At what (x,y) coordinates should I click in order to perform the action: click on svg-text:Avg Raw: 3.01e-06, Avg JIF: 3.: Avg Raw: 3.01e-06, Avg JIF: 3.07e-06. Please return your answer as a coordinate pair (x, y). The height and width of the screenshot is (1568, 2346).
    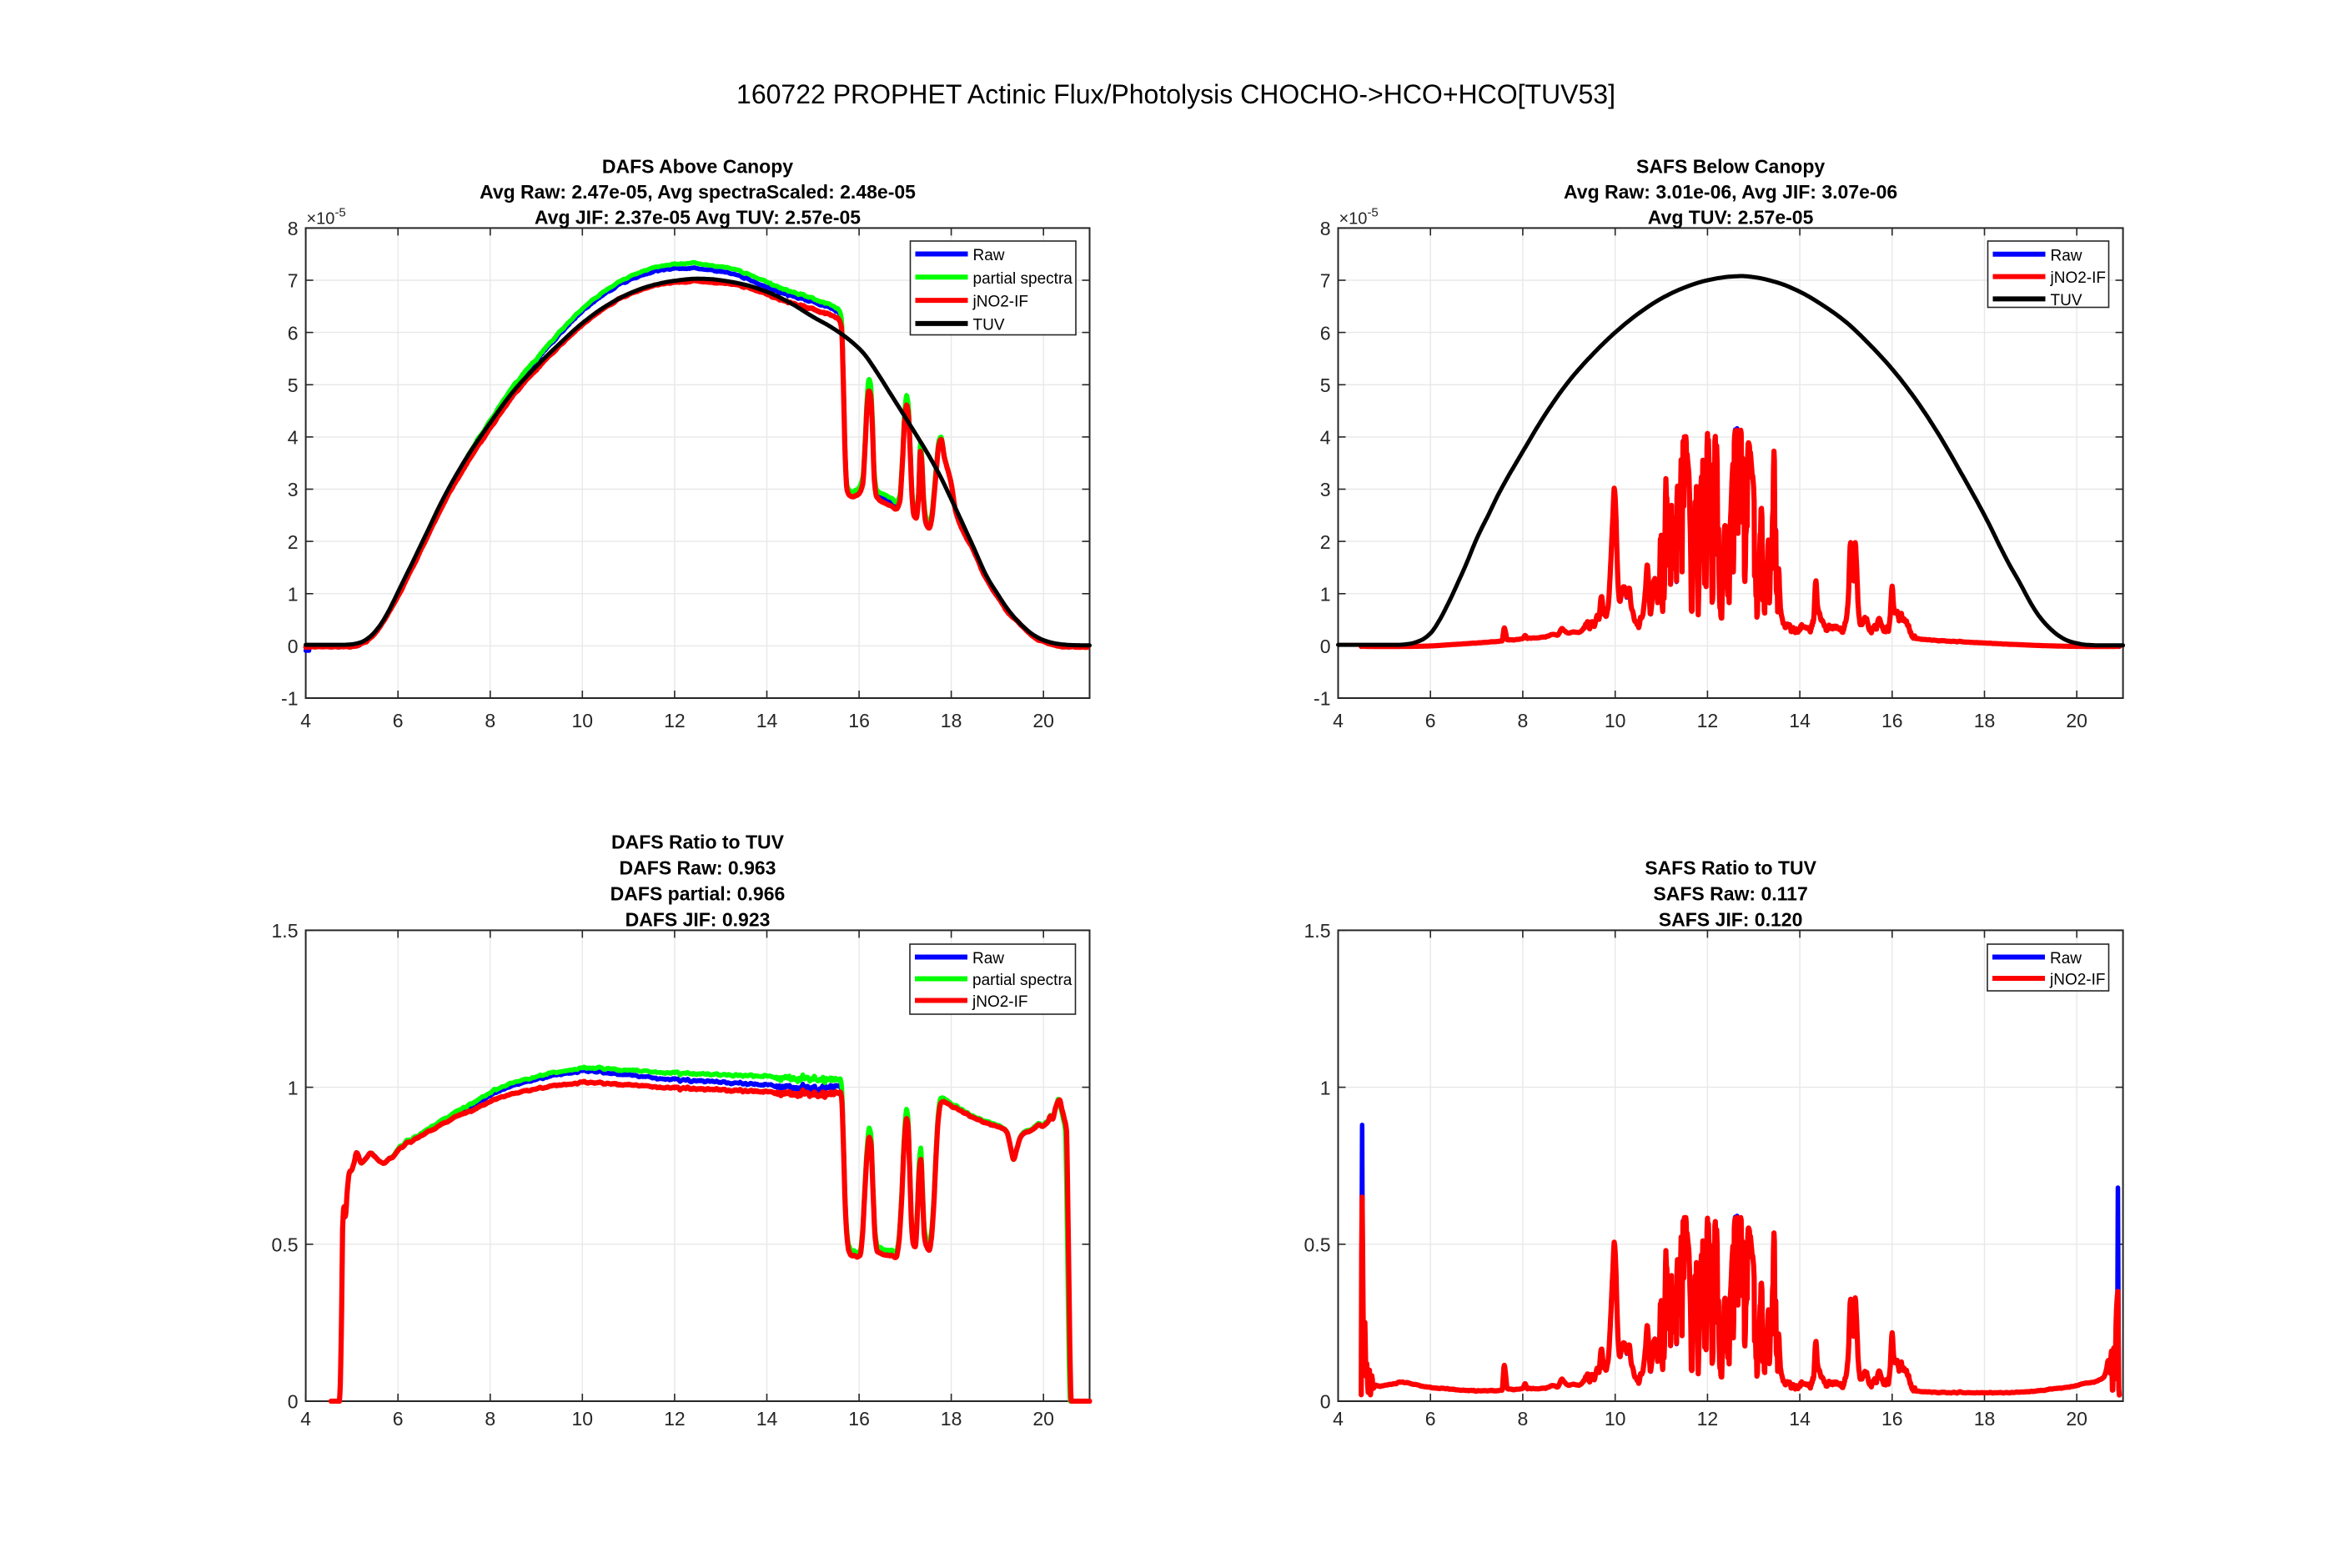
    Looking at the image, I should click on (1730, 192).